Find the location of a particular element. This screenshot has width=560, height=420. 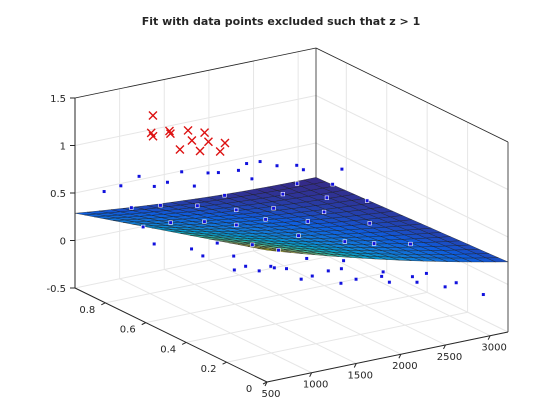

z-tick-label: 1 is located at coordinates (63, 147).